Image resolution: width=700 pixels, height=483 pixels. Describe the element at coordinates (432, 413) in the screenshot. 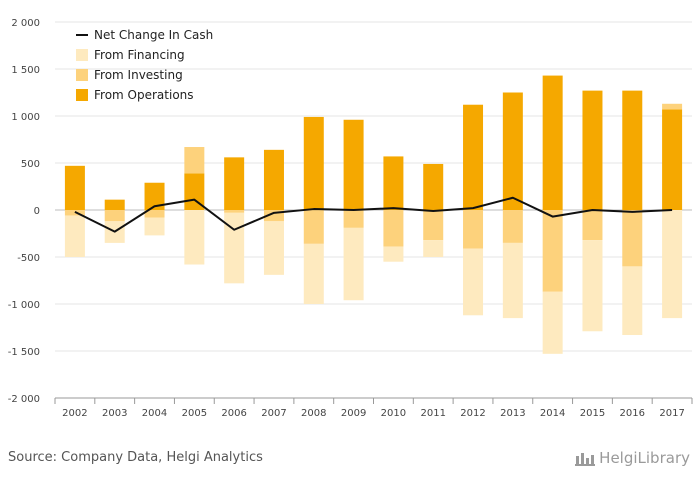

I see `x-tick-label: 2011` at that location.